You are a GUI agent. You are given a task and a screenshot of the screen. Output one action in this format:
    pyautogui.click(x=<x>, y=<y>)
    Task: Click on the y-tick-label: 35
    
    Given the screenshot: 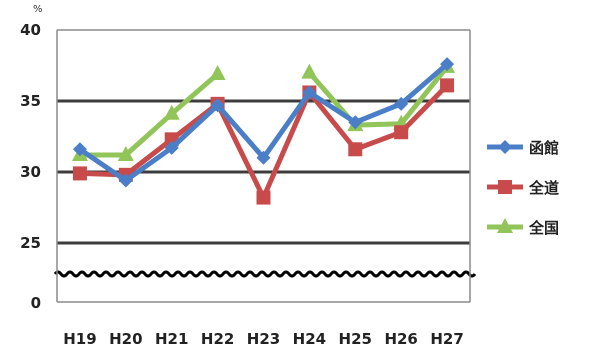 What is the action you would take?
    pyautogui.click(x=30, y=101)
    